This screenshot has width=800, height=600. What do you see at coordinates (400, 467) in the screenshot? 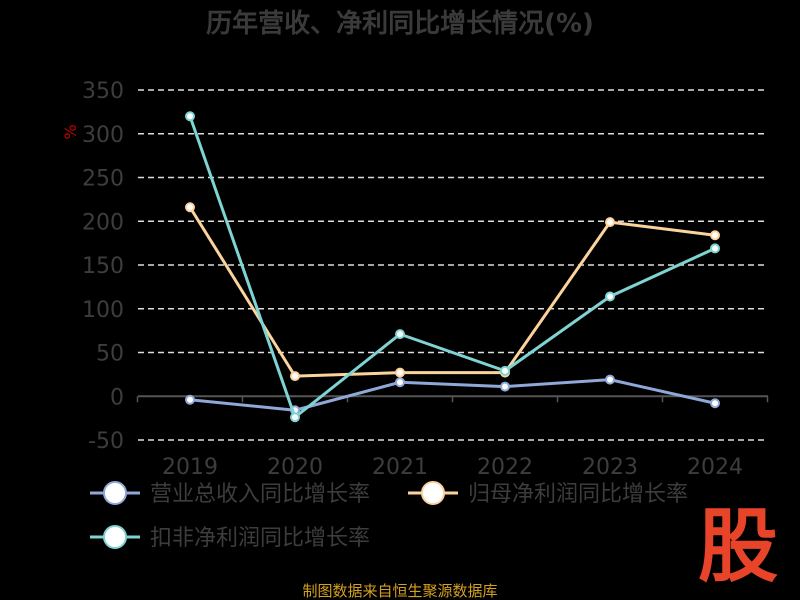
I see `x-tick-label: 2021` at bounding box center [400, 467].